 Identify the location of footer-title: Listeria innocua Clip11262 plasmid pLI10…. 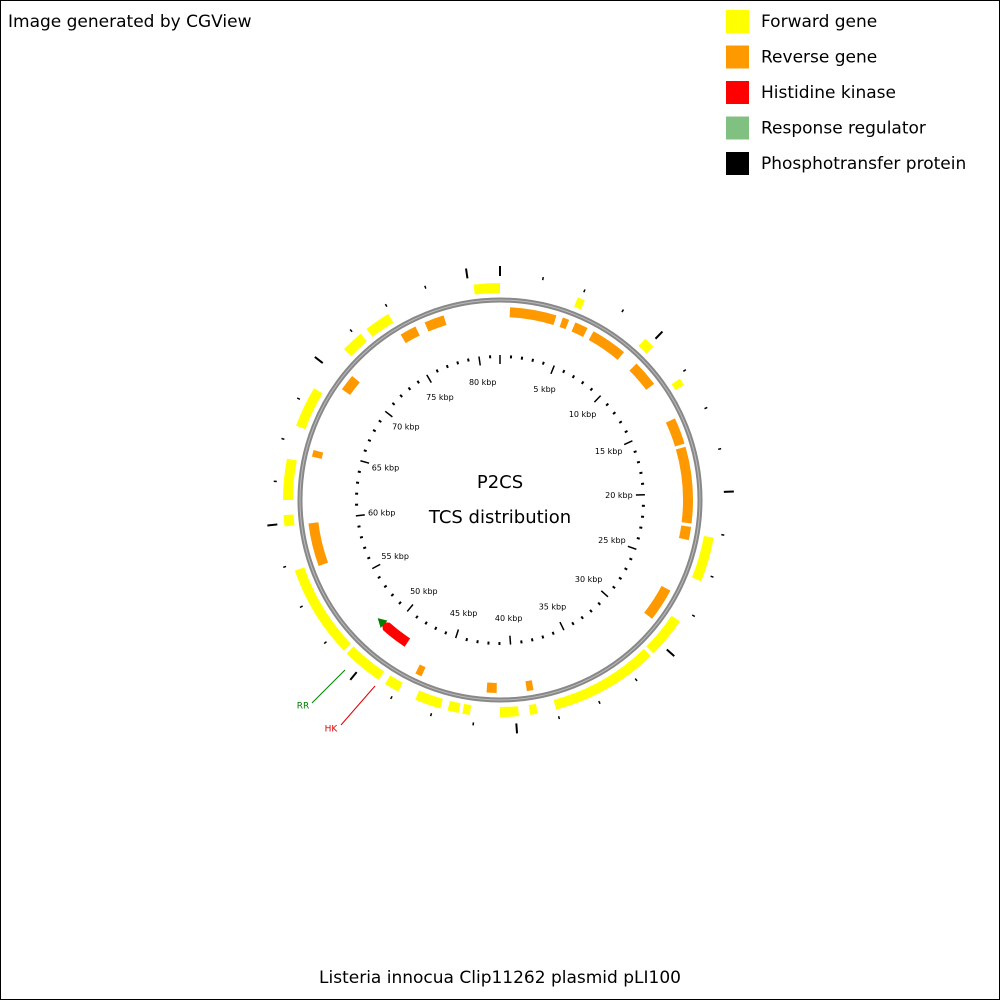
(500, 978).